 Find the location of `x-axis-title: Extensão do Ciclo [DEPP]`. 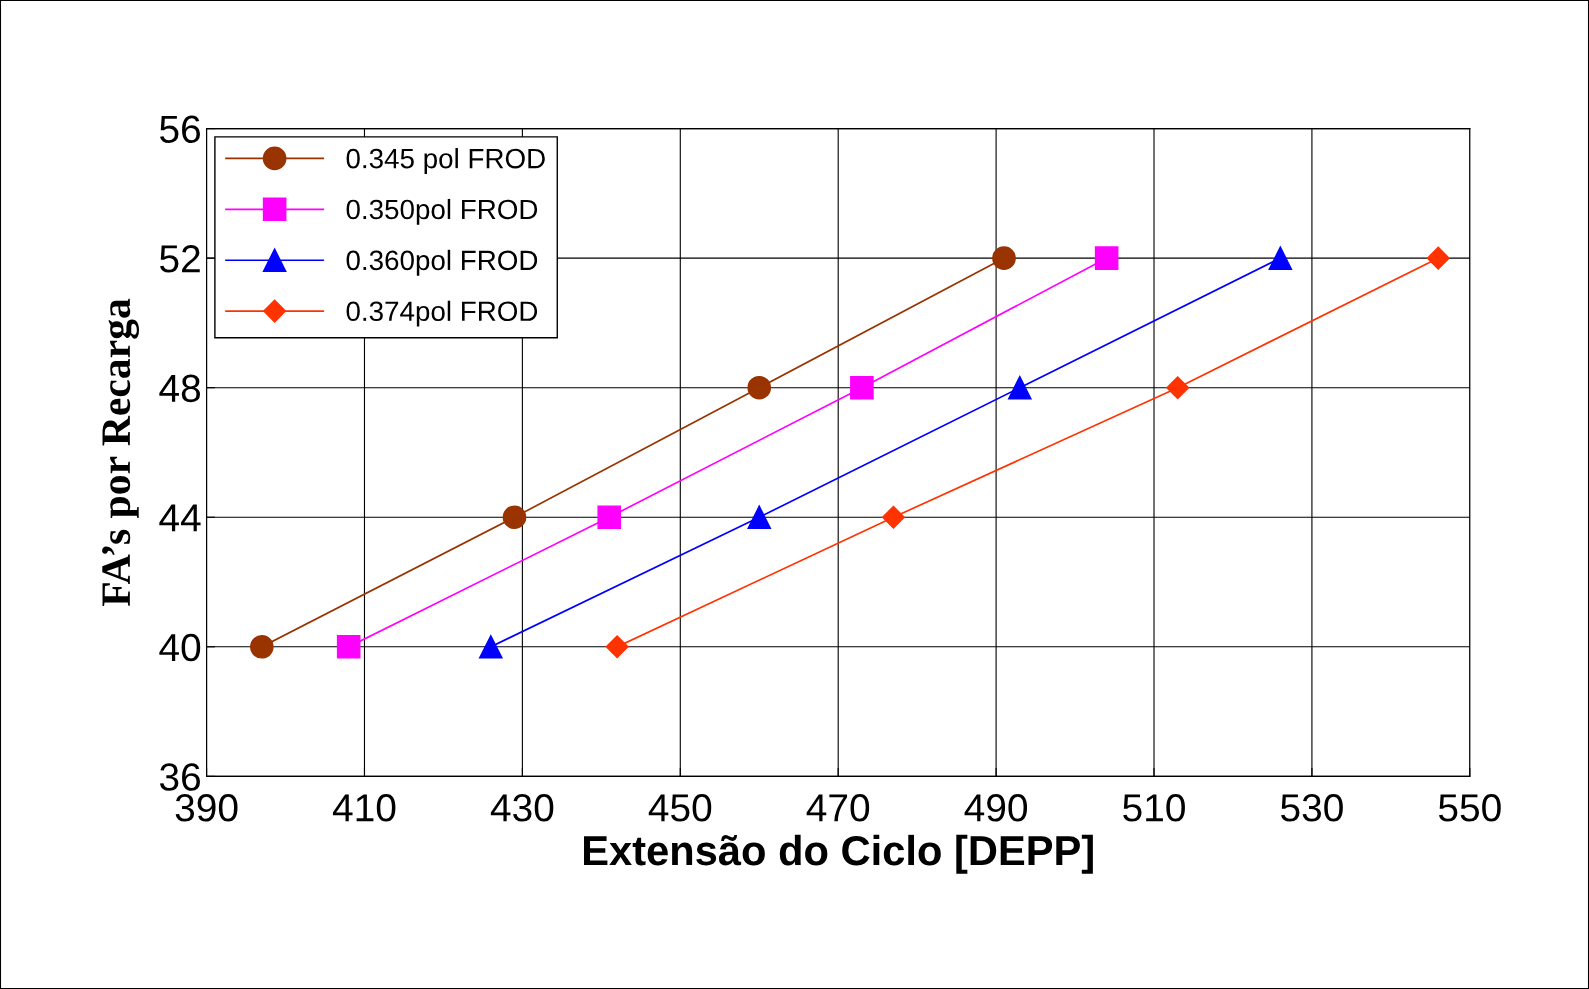

x-axis-title: Extensão do Ciclo [DEPP] is located at coordinates (838, 854).